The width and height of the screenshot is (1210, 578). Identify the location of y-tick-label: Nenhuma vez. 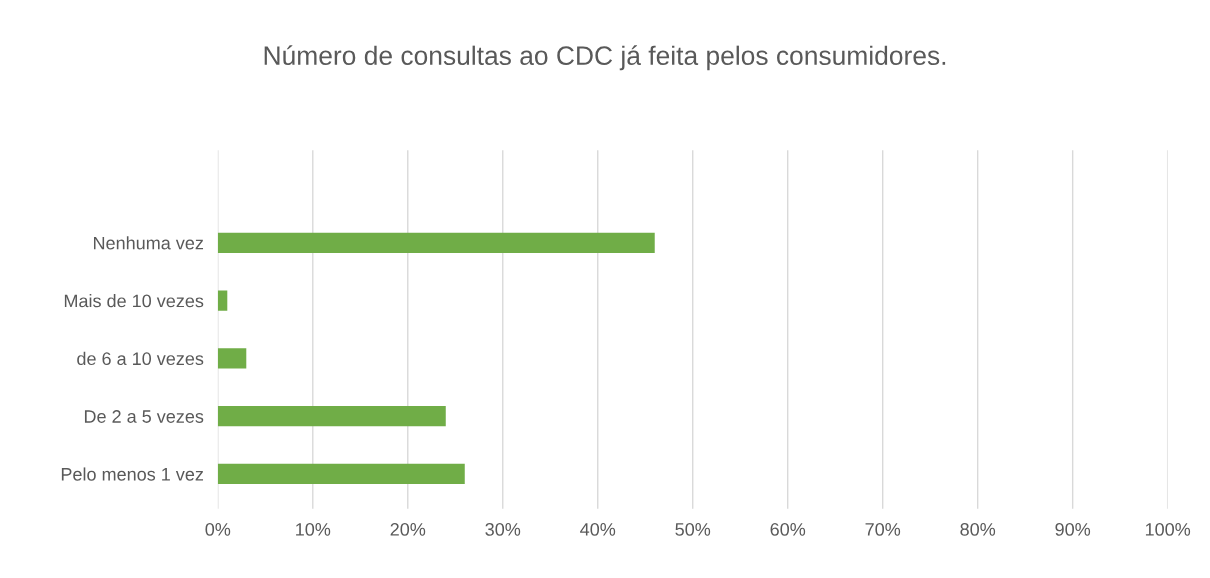
(149, 243).